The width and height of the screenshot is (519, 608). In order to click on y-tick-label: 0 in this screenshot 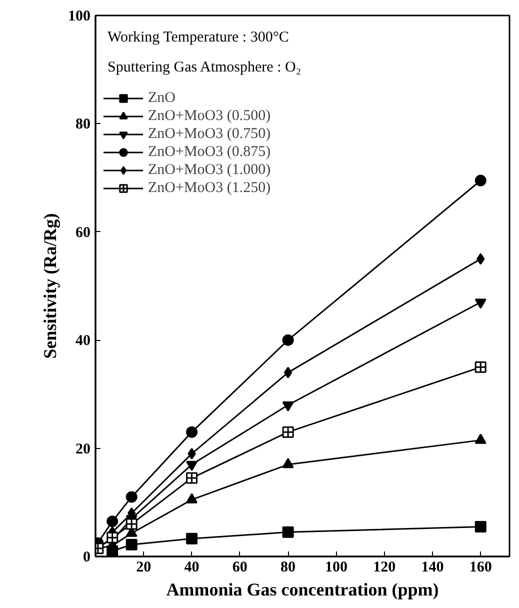, I will do `click(86, 558)`.